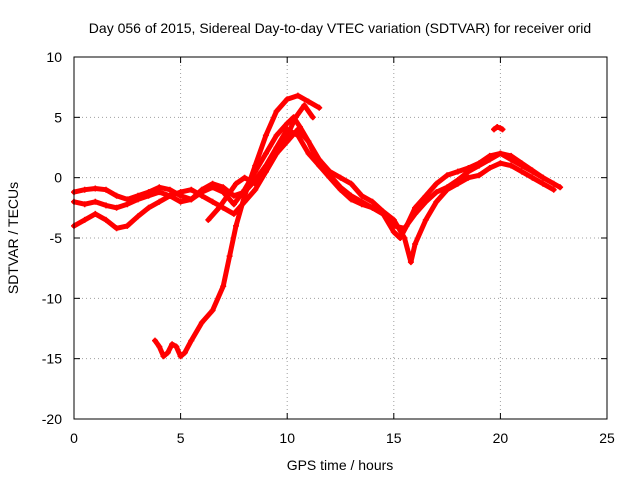 This screenshot has height=480, width=640. I want to click on y-tick-labels: 10 5 0 -5 -10 -15 -20, so click(52, 238).